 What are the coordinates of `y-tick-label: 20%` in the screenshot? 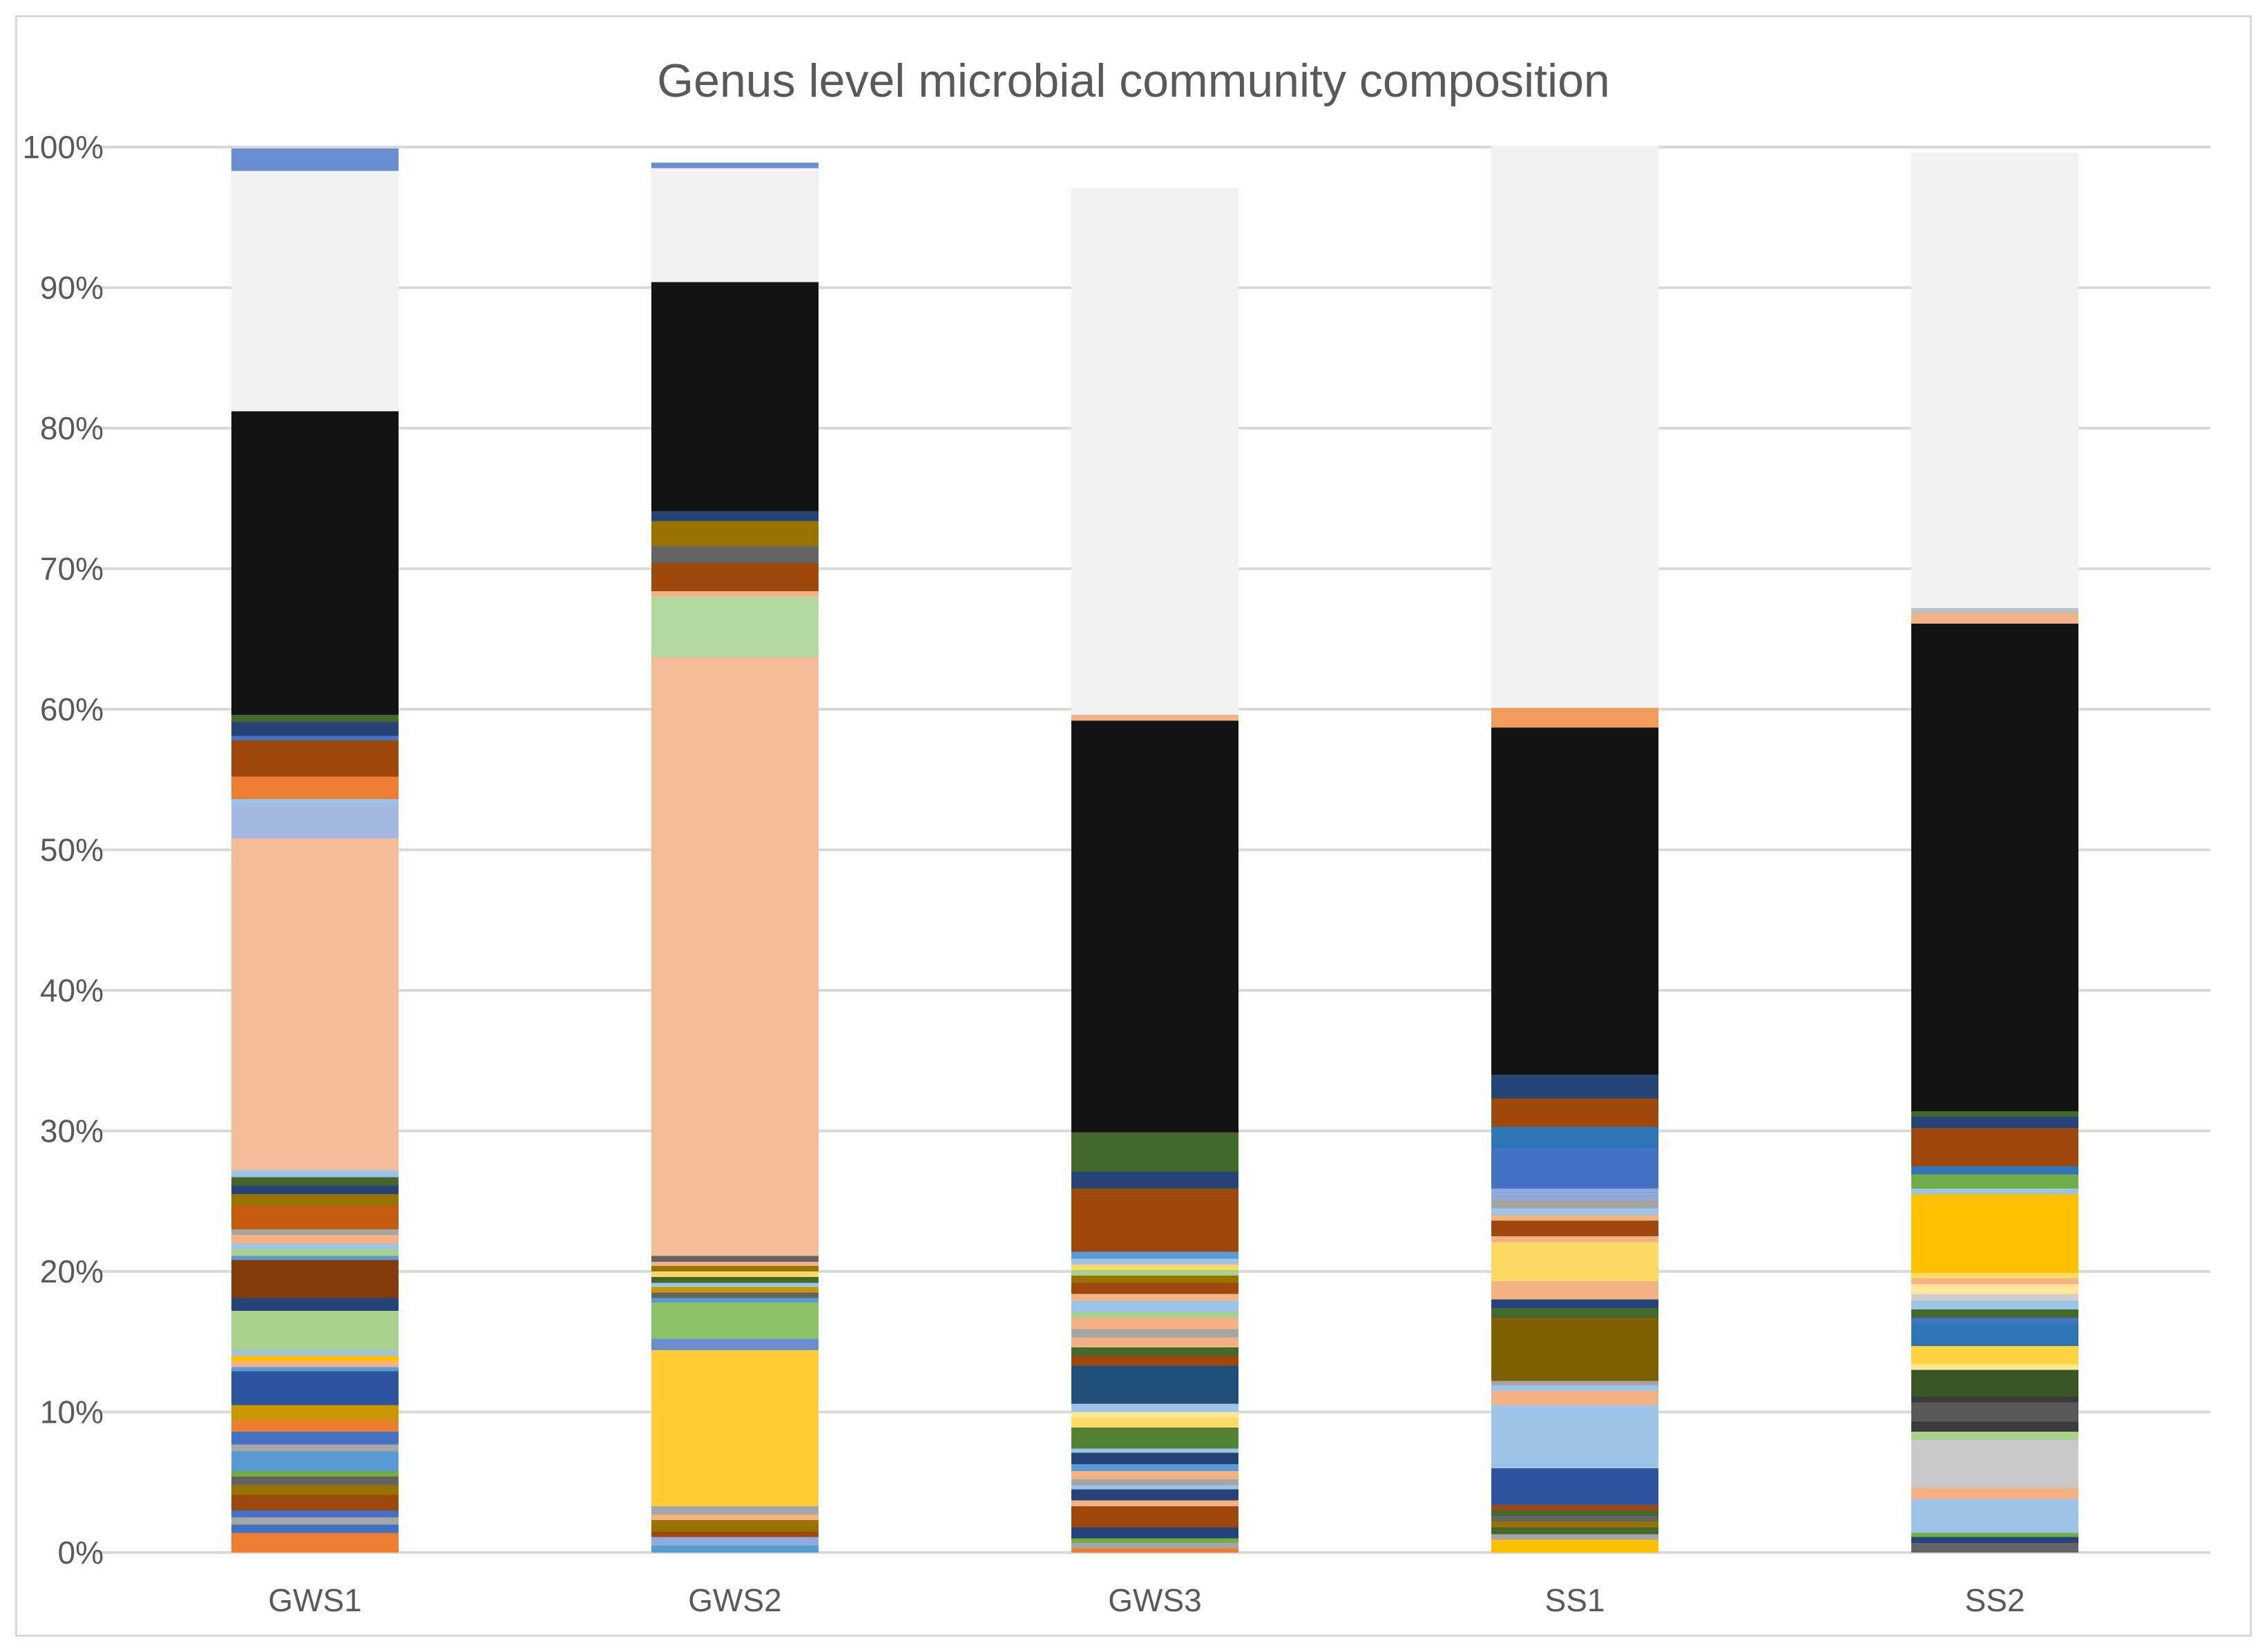 It's located at (72, 1271).